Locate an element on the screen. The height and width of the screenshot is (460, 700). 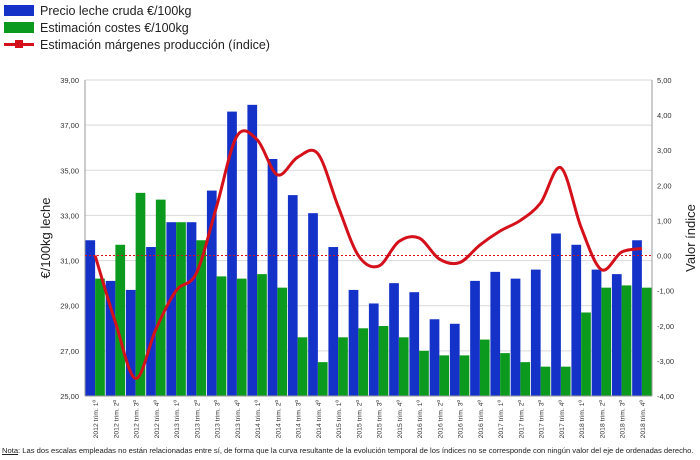
y-axis-title-right: Valor índice is located at coordinates (690, 238).